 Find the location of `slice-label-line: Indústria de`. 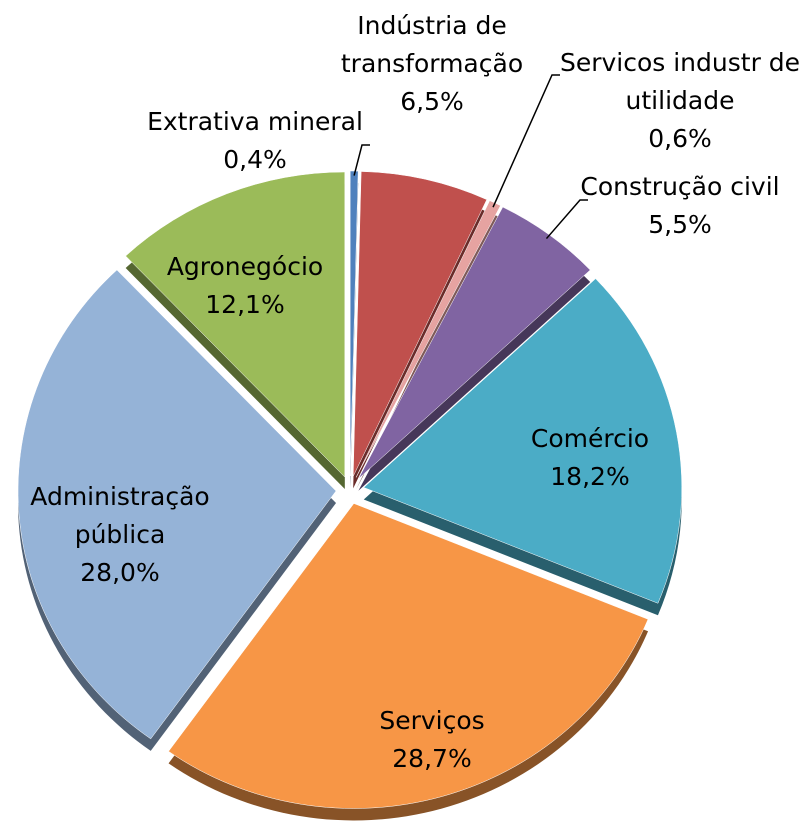

slice-label-line: Indústria de is located at coordinates (432, 25).